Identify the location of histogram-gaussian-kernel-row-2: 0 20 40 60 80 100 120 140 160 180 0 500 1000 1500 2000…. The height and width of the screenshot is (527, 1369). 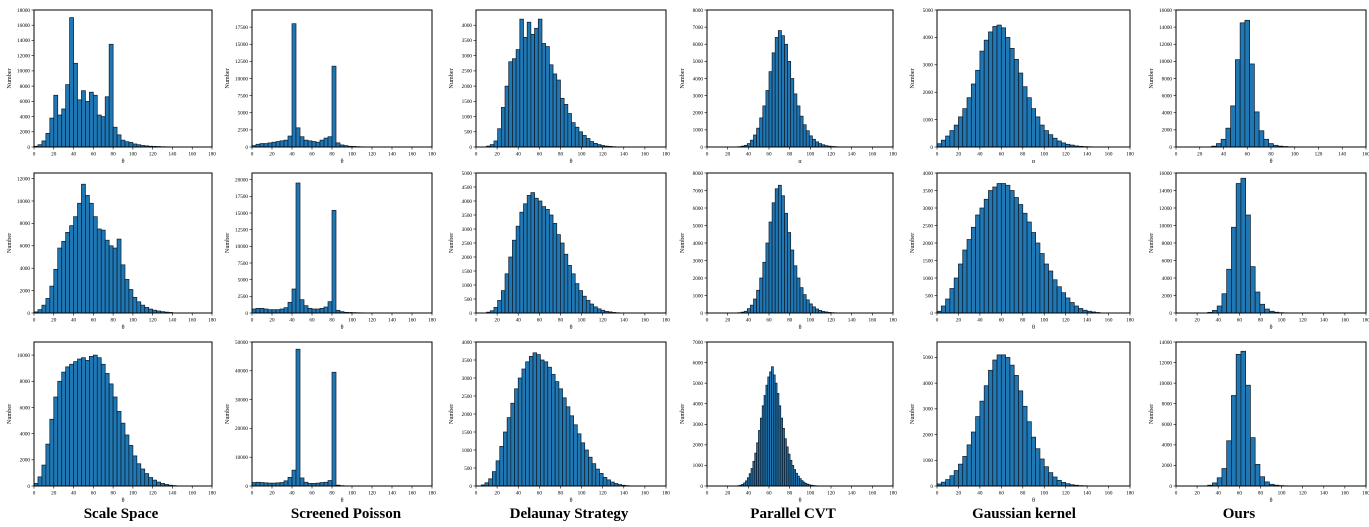
(1021, 251).